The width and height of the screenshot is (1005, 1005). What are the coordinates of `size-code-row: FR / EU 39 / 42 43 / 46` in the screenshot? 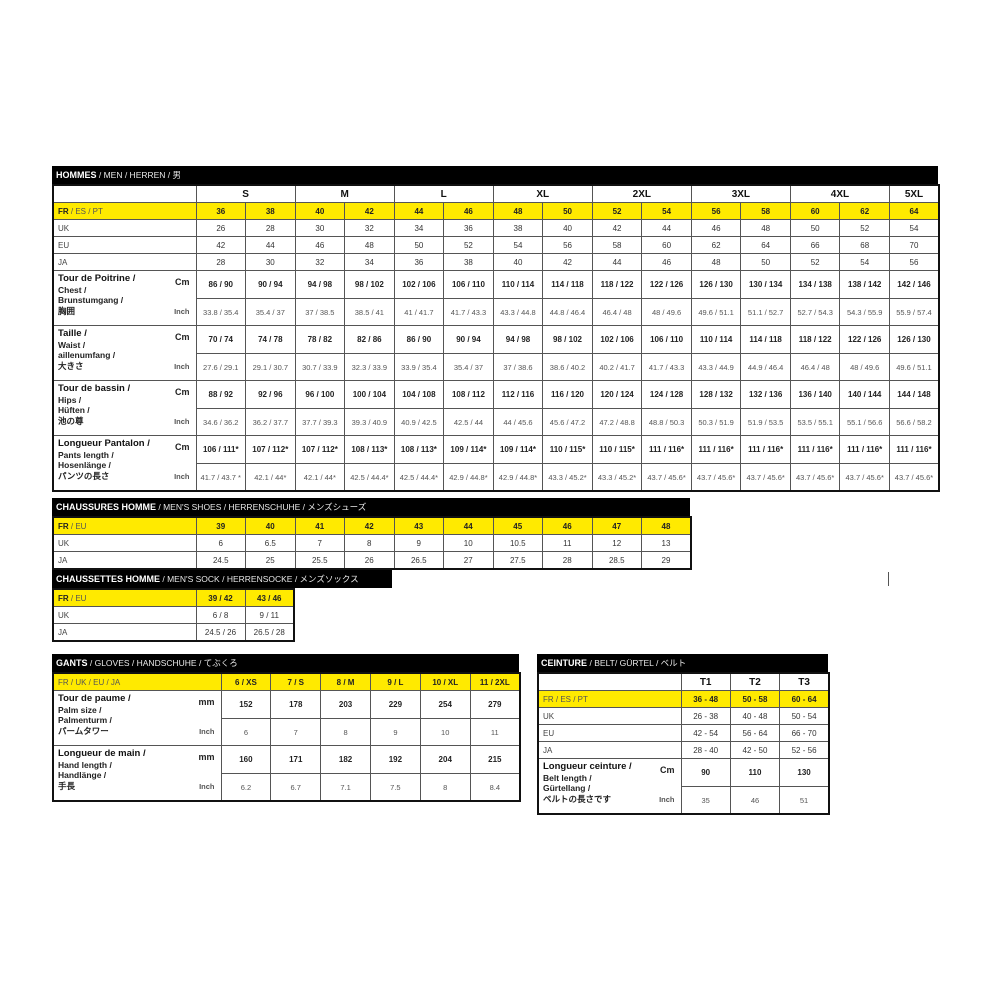 It's located at (173, 597).